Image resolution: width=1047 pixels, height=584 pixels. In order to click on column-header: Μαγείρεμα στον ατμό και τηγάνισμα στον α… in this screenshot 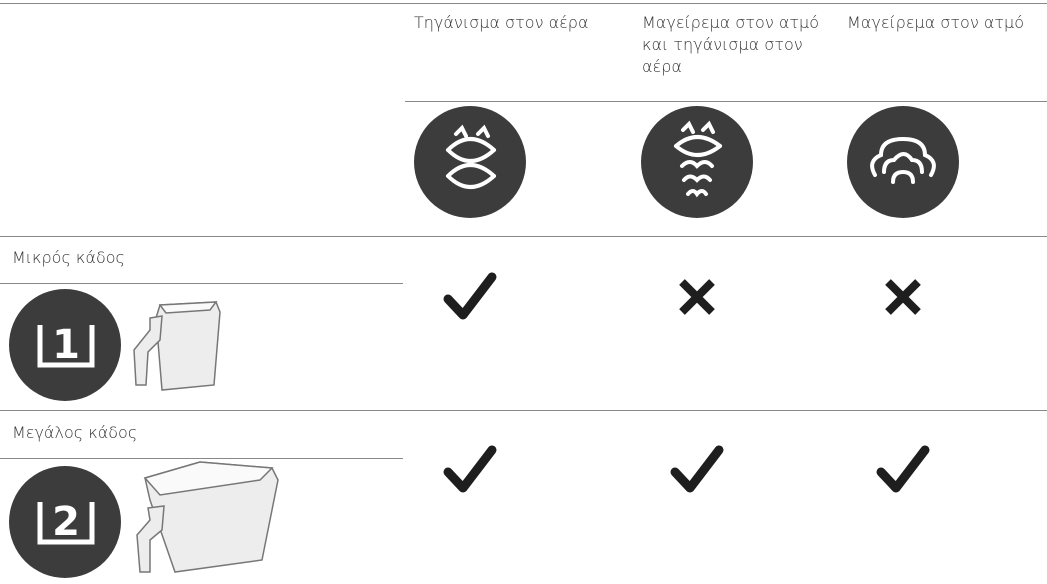, I will do `click(731, 44)`.